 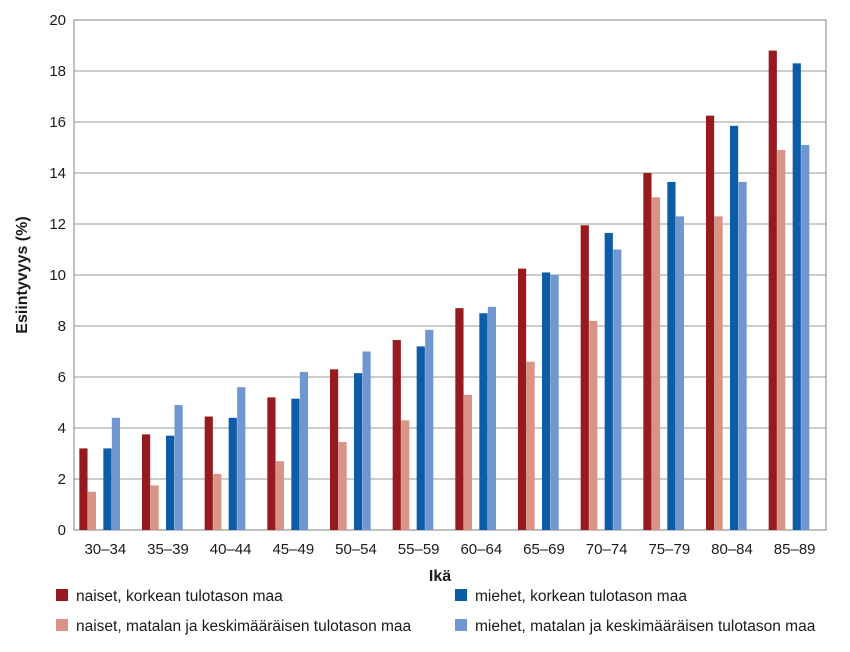 I want to click on bar-series-1-80–84, so click(x=710, y=322).